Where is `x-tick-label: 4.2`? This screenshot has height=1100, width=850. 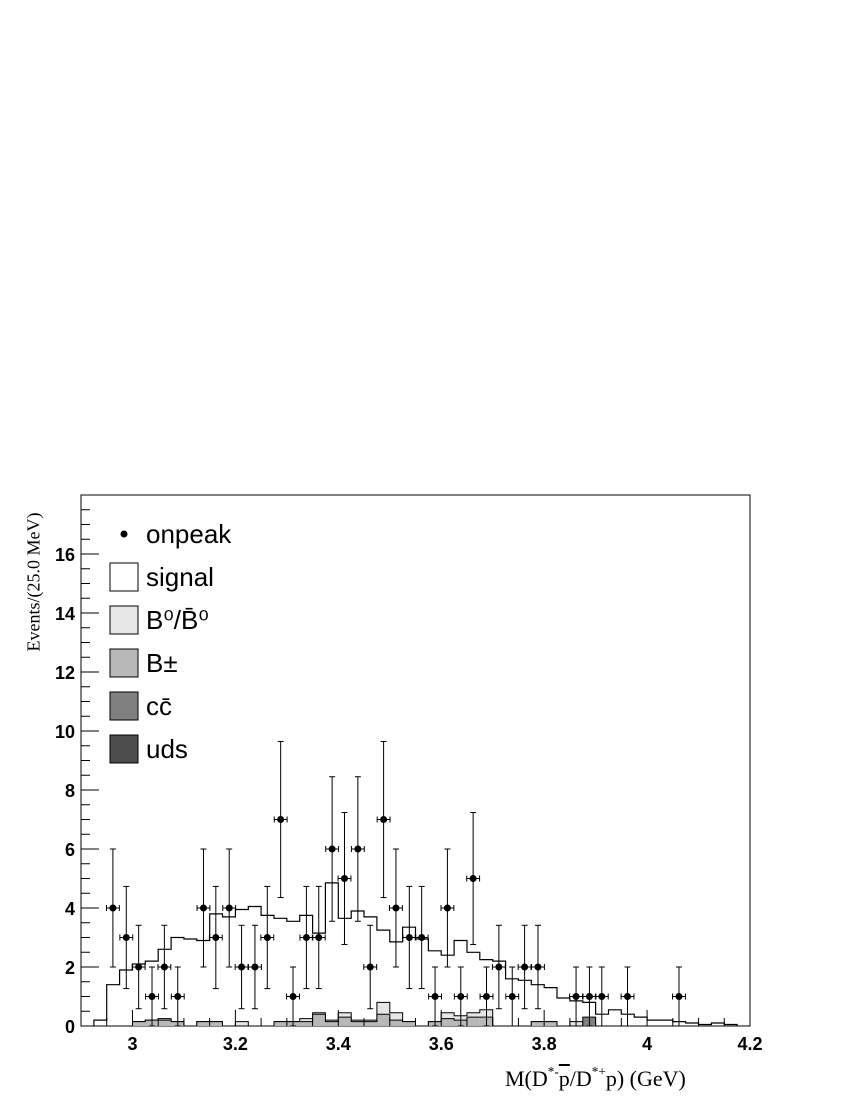 x-tick-label: 4.2 is located at coordinates (749, 1044).